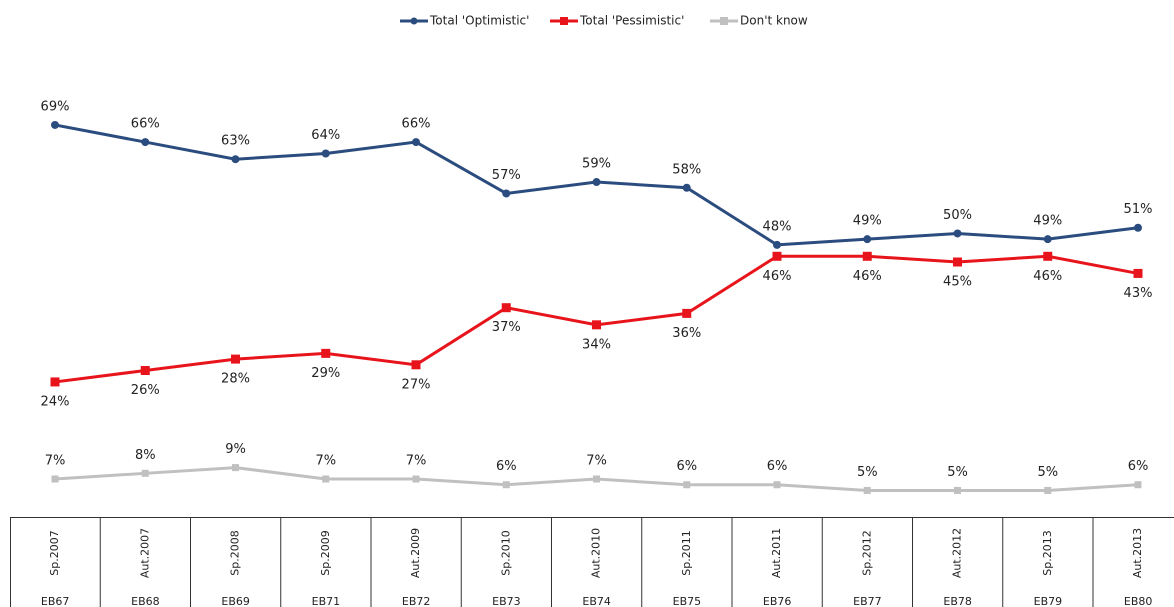  Describe the element at coordinates (686, 552) in the screenshot. I see `x-tick-label: Sp.2011` at that location.